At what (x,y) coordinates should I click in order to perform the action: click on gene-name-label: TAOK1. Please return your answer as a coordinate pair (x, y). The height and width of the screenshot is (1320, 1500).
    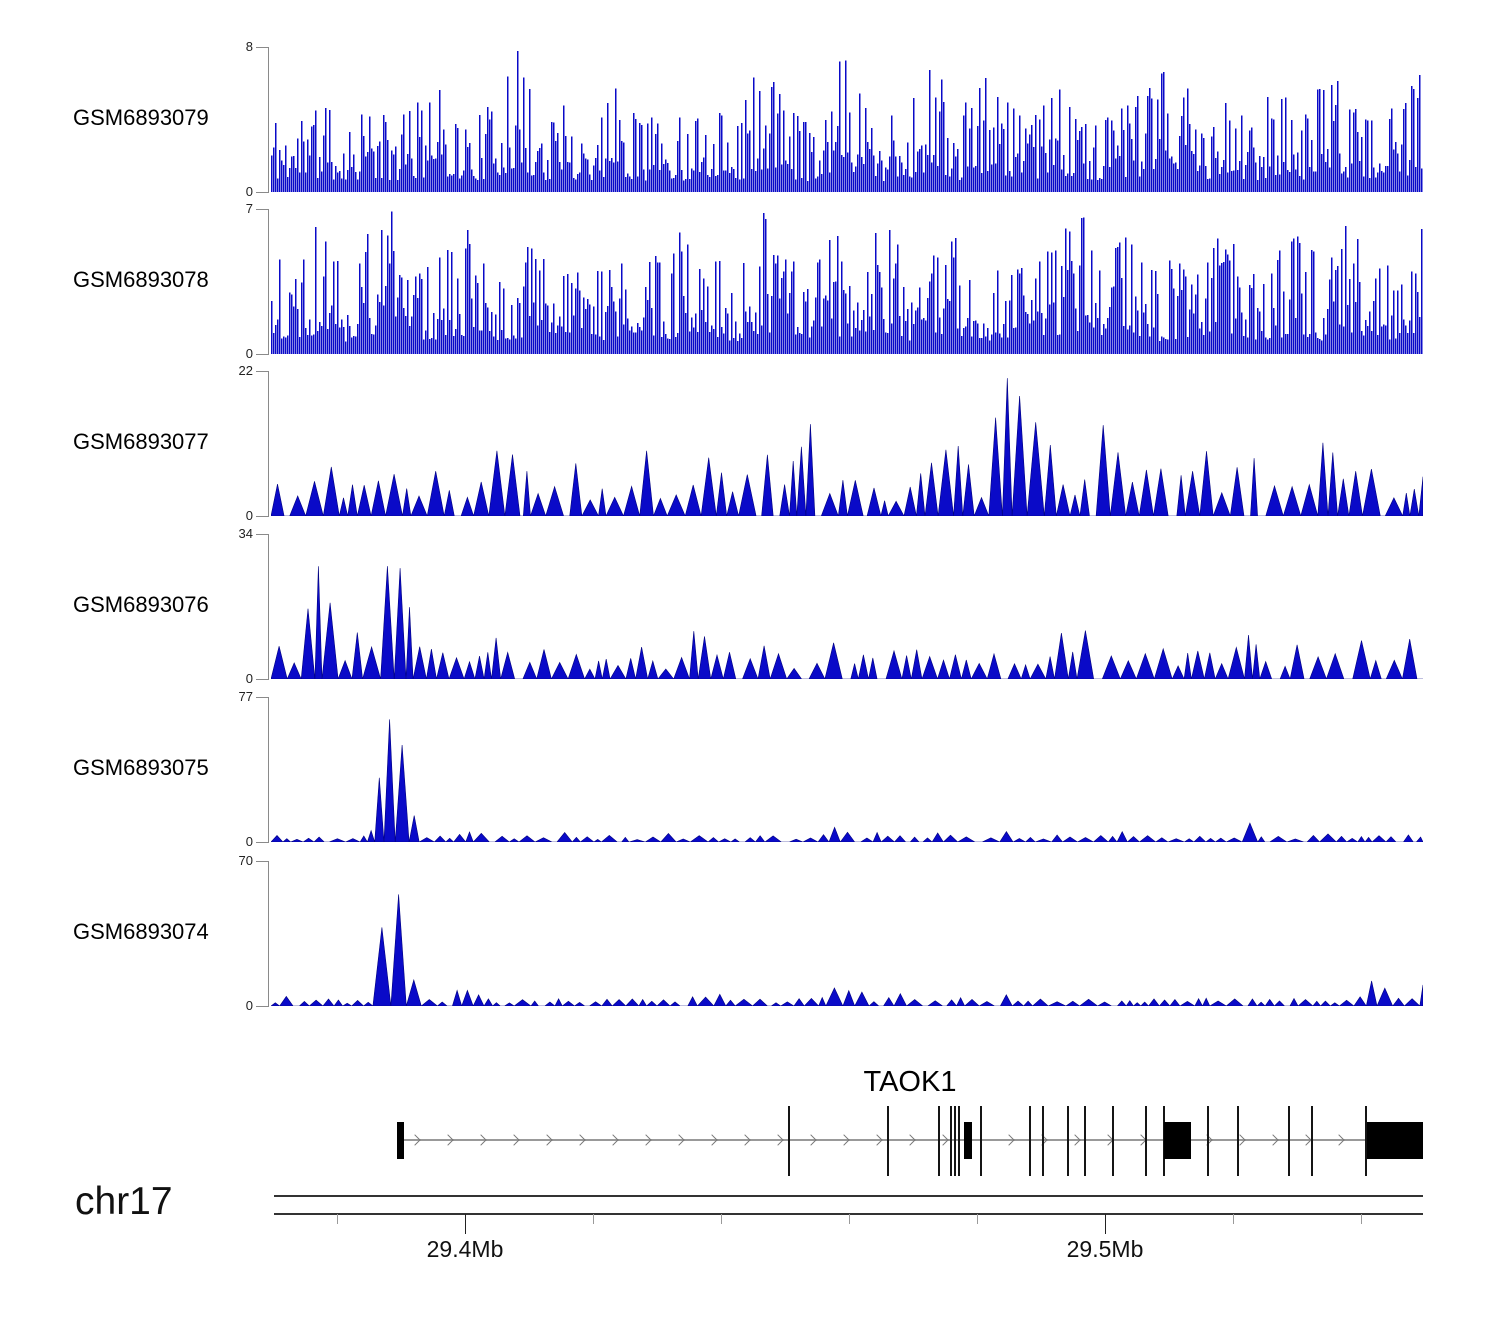
    Looking at the image, I should click on (910, 1082).